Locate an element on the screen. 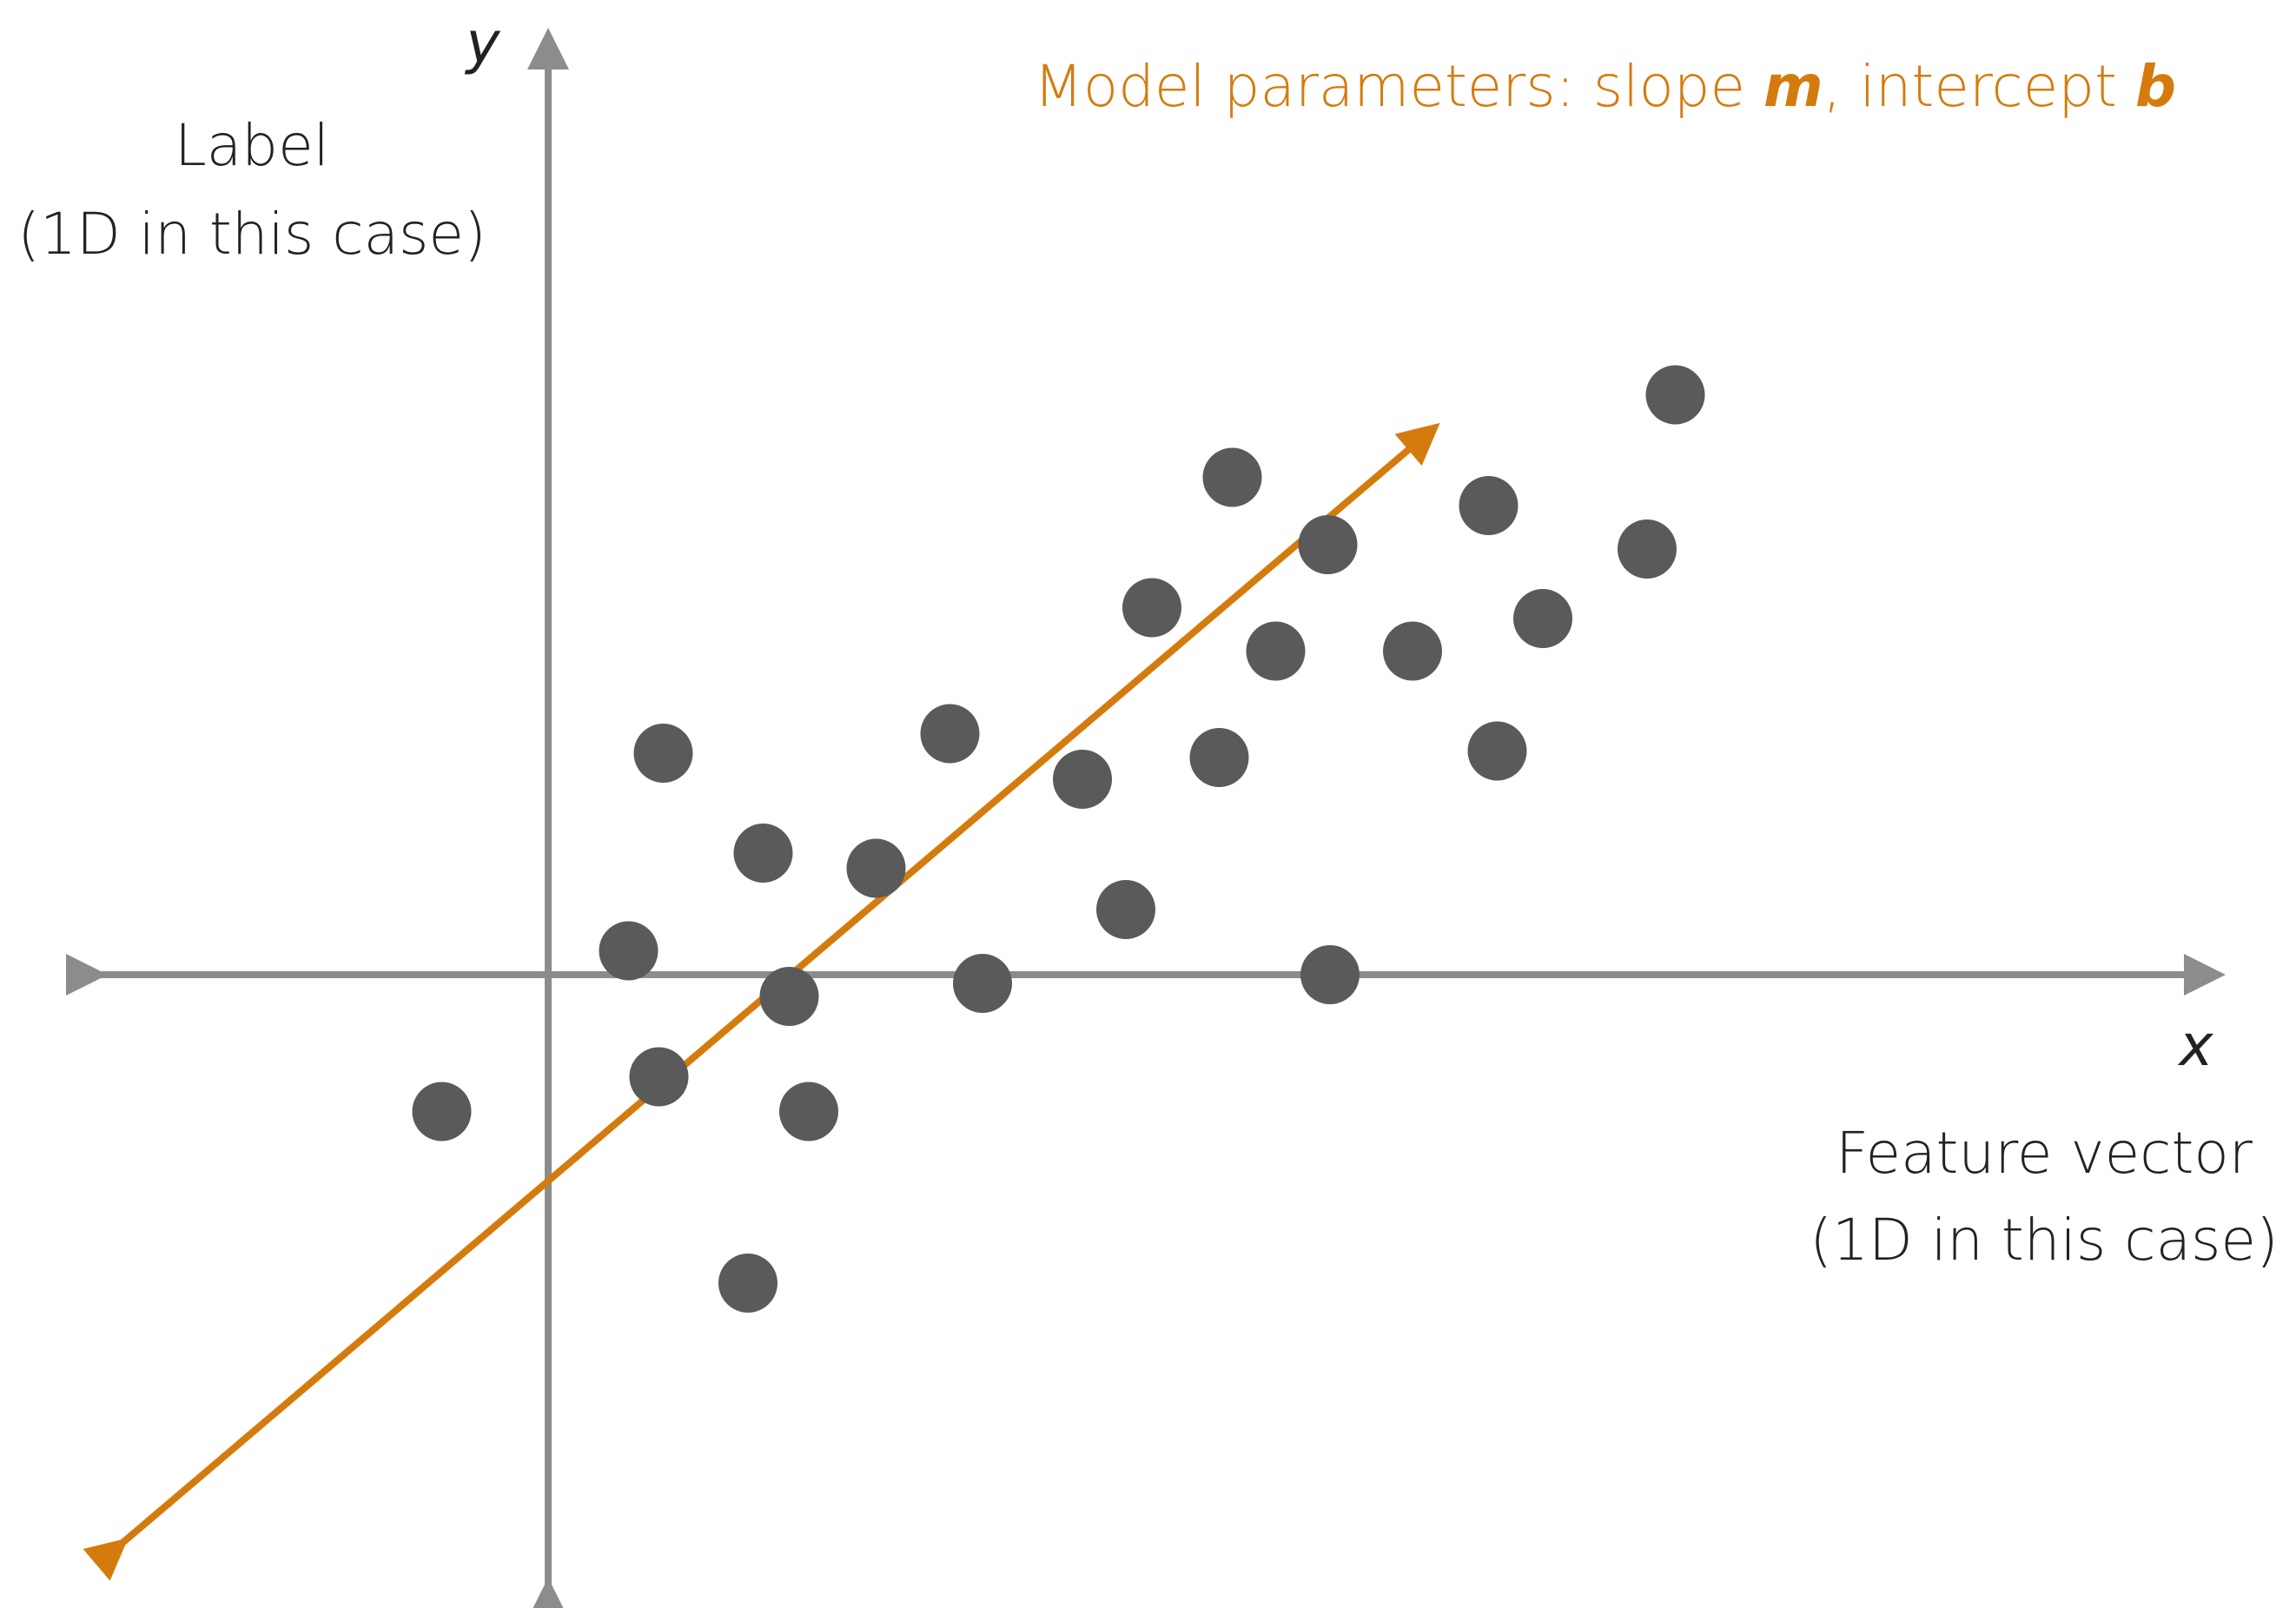 The image size is (2296, 1608). model-caption-slope-symbol: m is located at coordinates (1793, 86).